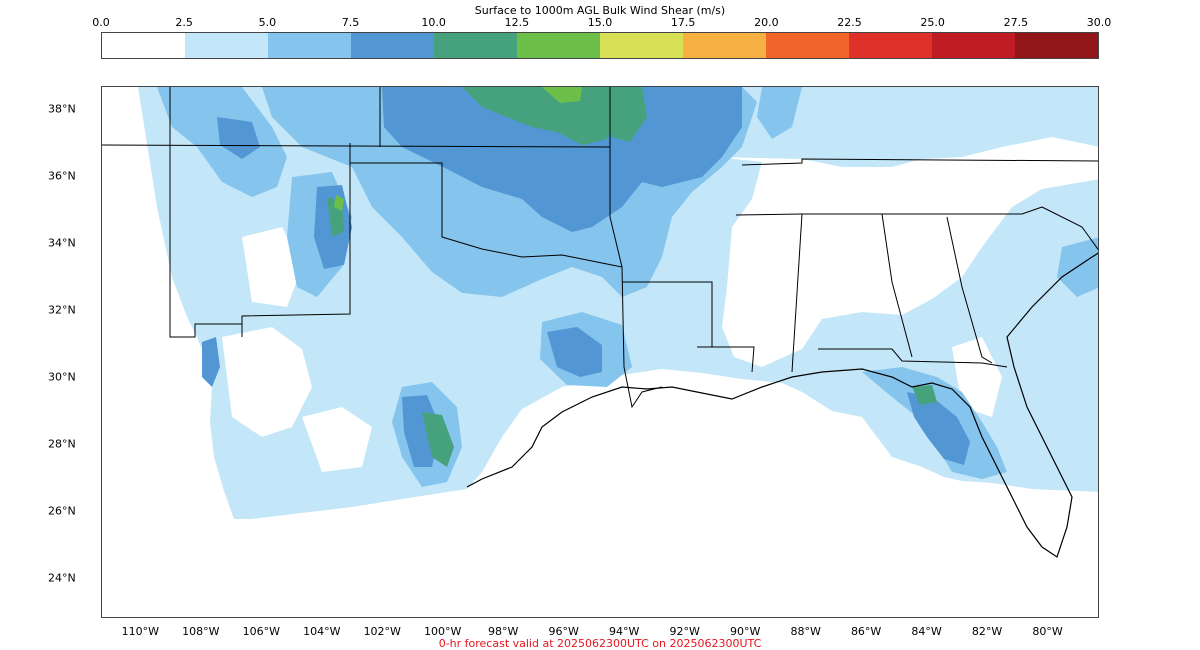 The height and width of the screenshot is (650, 1200). Describe the element at coordinates (140, 631) in the screenshot. I see `longitude-label: 110°W` at that location.